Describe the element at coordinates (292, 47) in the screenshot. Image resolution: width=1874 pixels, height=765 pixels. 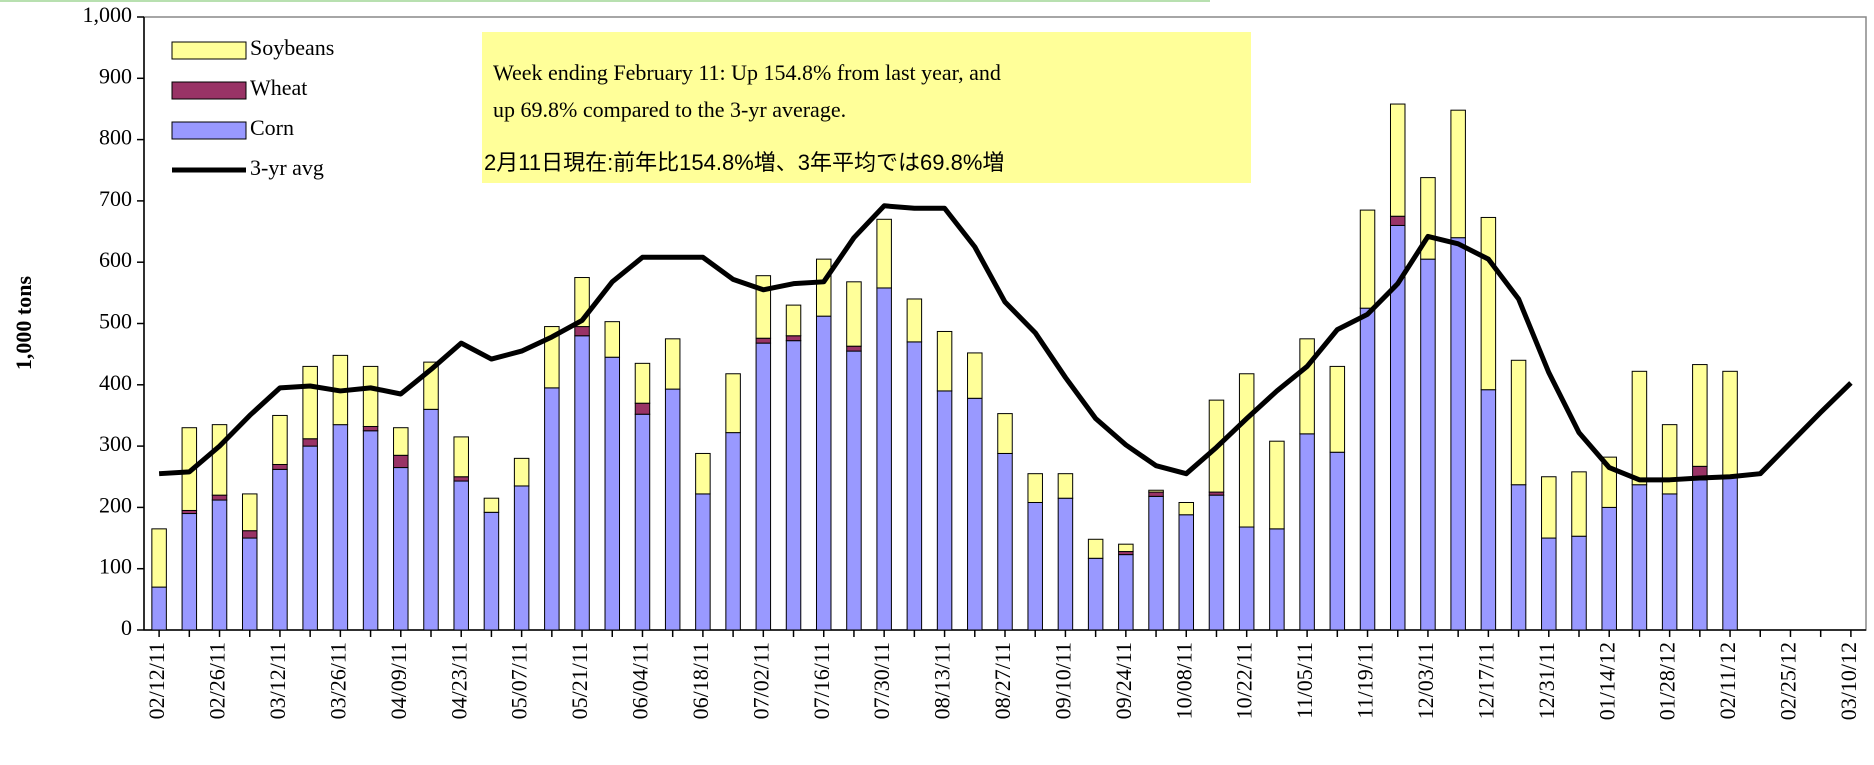
I see `legend-label: Soybeans` at that location.